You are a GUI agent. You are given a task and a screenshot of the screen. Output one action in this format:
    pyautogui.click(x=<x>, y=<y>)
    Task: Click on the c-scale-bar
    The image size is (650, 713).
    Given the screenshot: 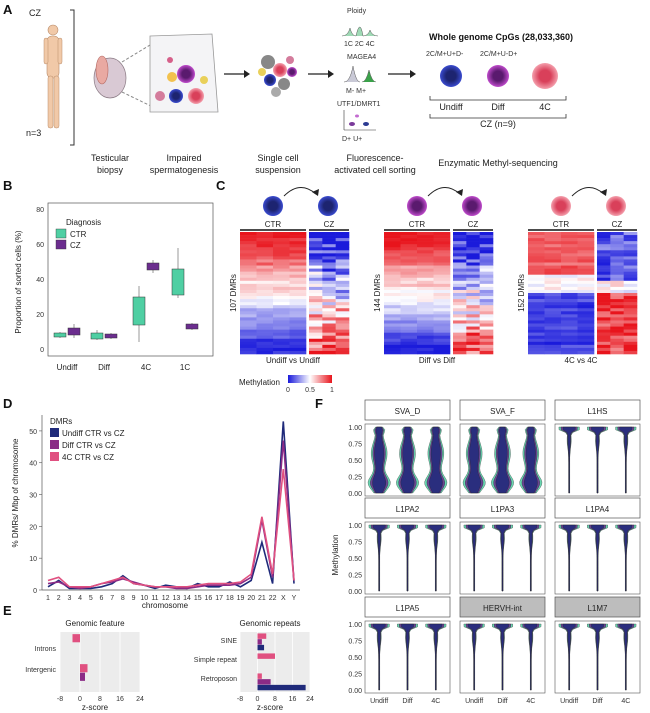 What is the action you would take?
    pyautogui.click(x=310, y=379)
    